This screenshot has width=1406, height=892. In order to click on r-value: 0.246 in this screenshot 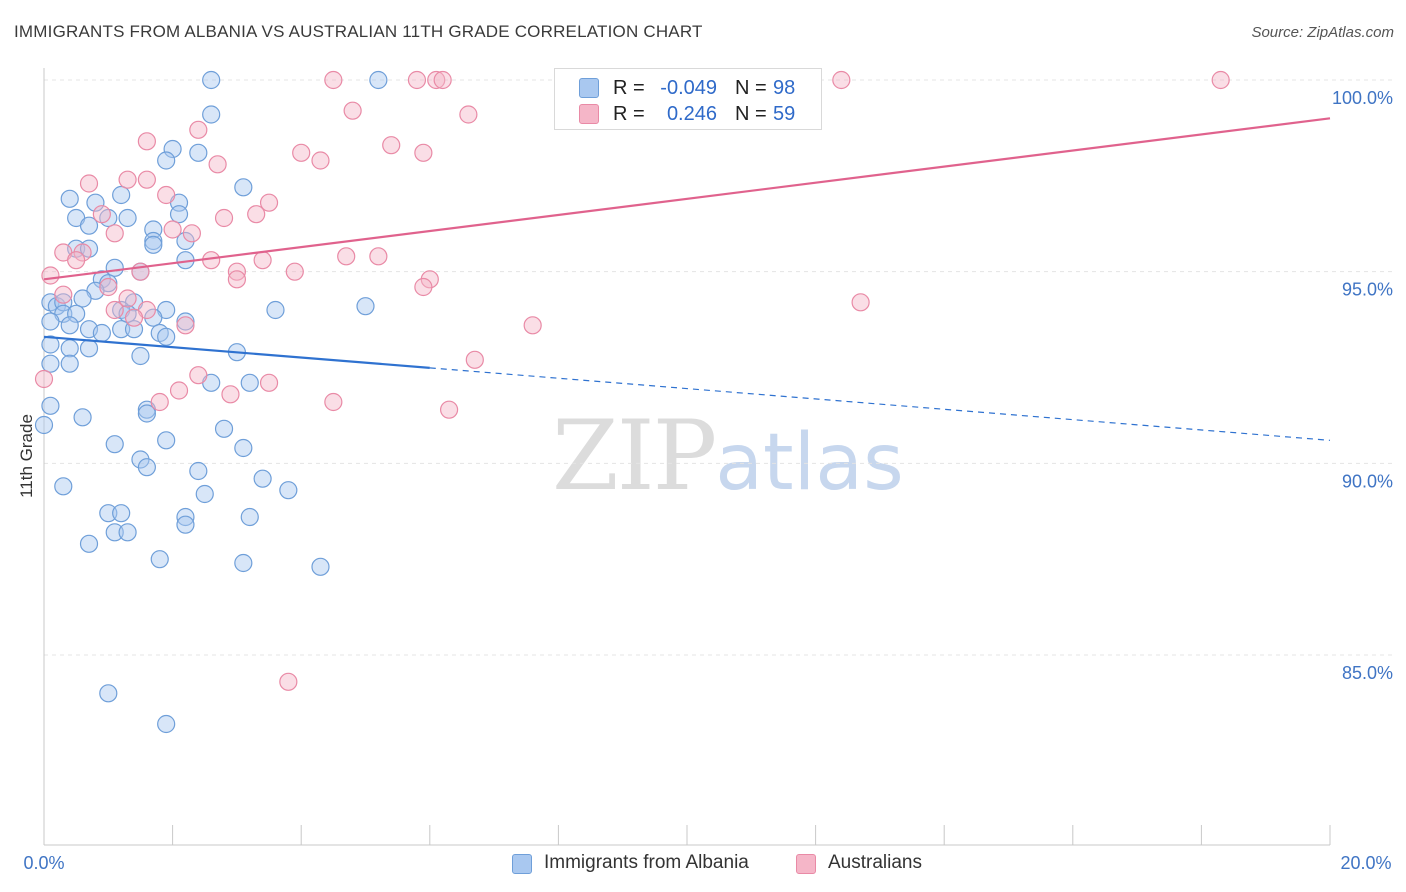, I will do `click(691, 114)`.